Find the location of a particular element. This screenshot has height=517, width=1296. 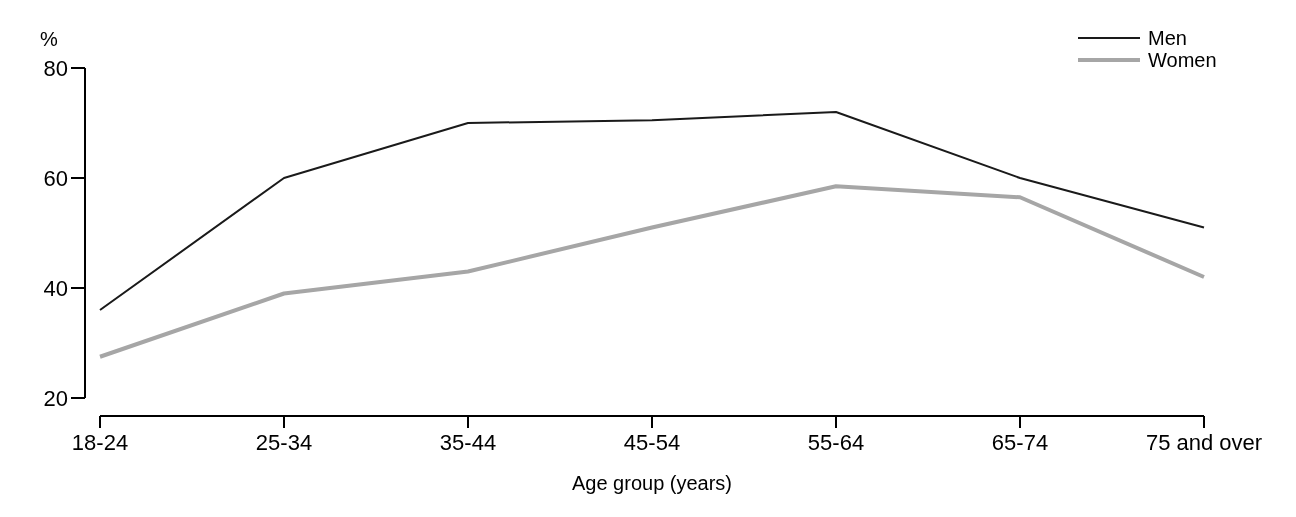

x-tick-label: 55-64 is located at coordinates (836, 442).